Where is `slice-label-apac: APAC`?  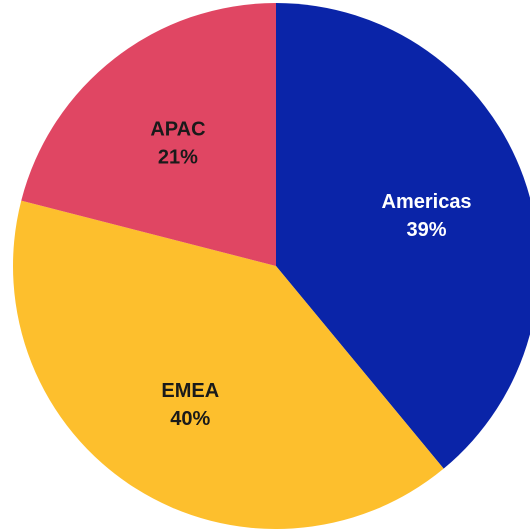 slice-label-apac: APAC is located at coordinates (177, 130).